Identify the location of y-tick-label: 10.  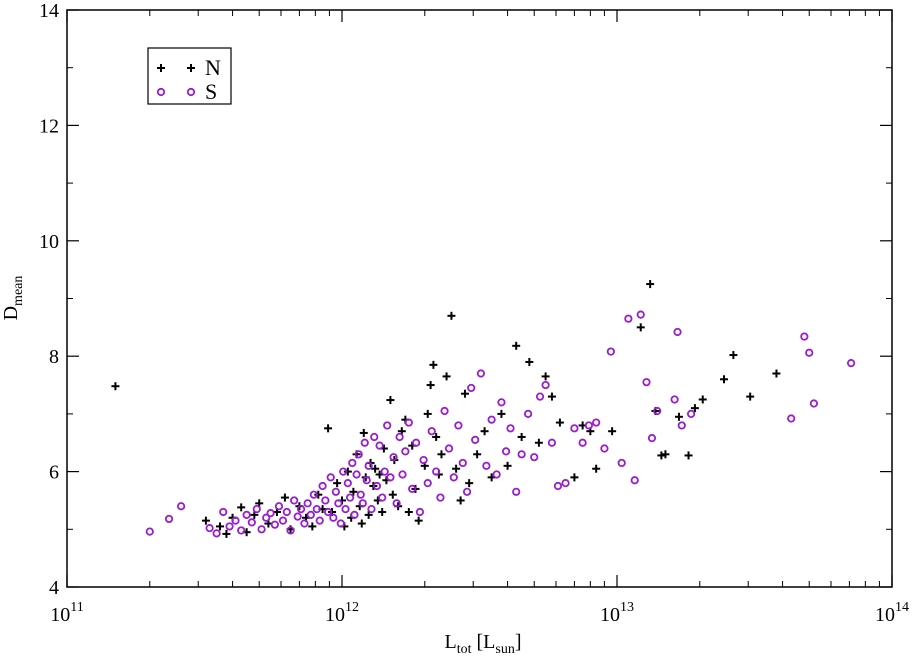
(49, 242).